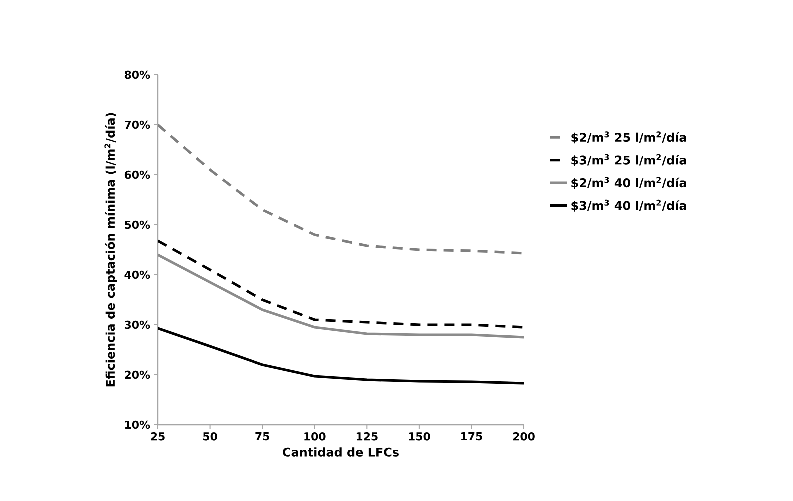 This screenshot has height=501, width=793. Describe the element at coordinates (137, 425) in the screenshot. I see `y-tick-label: 10%` at that location.